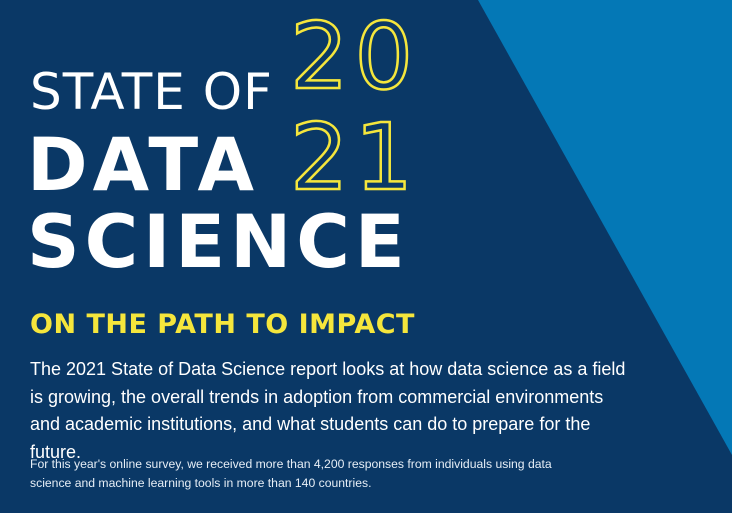 The height and width of the screenshot is (513, 732). I want to click on title-state-of: STATE OF, so click(151, 92).